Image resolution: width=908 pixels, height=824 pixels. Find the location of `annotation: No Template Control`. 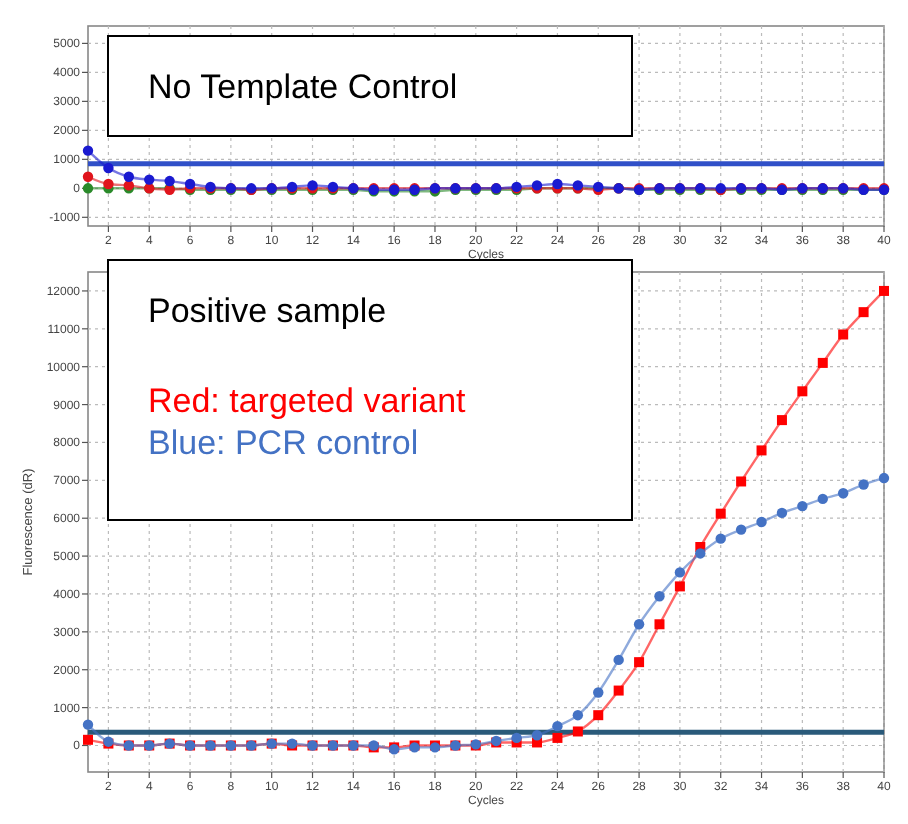

annotation: No Template Control is located at coordinates (303, 87).